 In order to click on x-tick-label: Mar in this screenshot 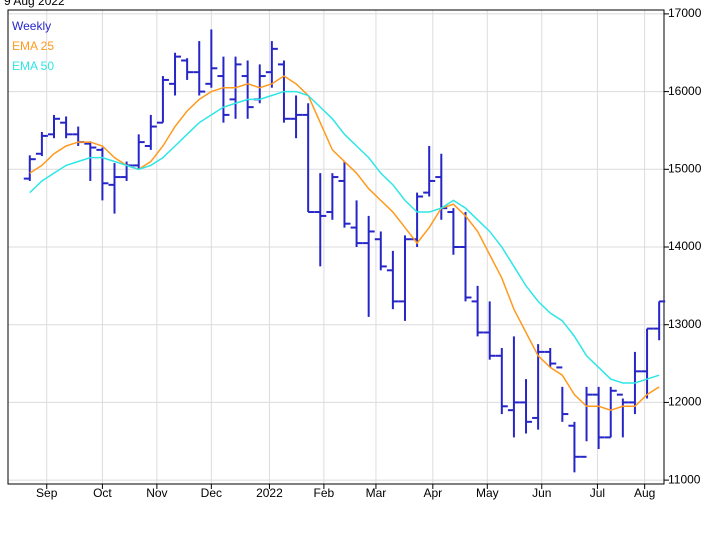, I will do `click(376, 493)`.